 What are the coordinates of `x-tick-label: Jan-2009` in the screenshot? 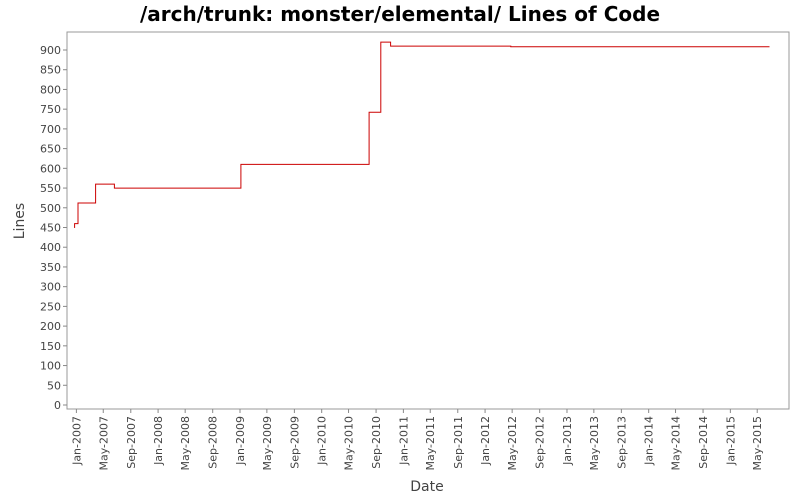 It's located at (240, 441).